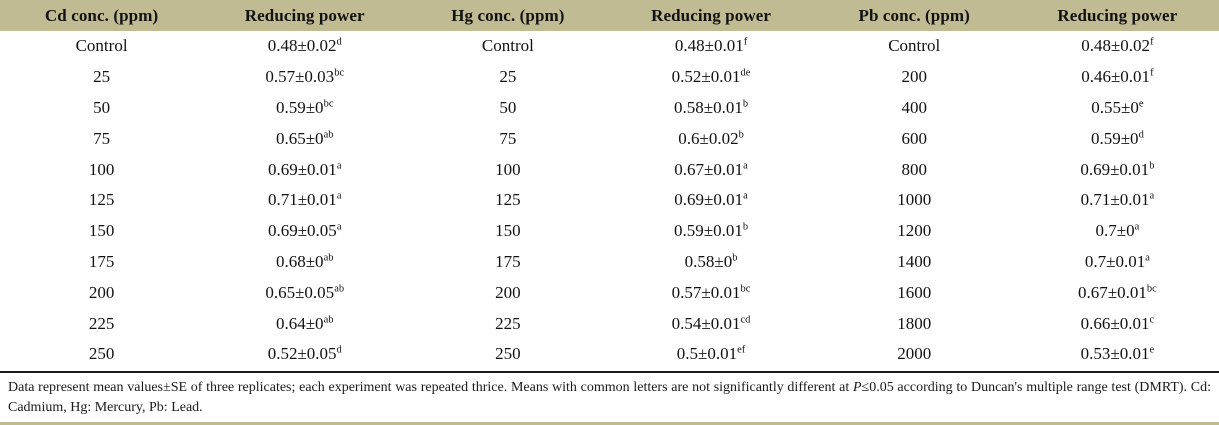  Describe the element at coordinates (304, 292) in the screenshot. I see `reducing-power-cell: 0.65±0.05ab` at that location.